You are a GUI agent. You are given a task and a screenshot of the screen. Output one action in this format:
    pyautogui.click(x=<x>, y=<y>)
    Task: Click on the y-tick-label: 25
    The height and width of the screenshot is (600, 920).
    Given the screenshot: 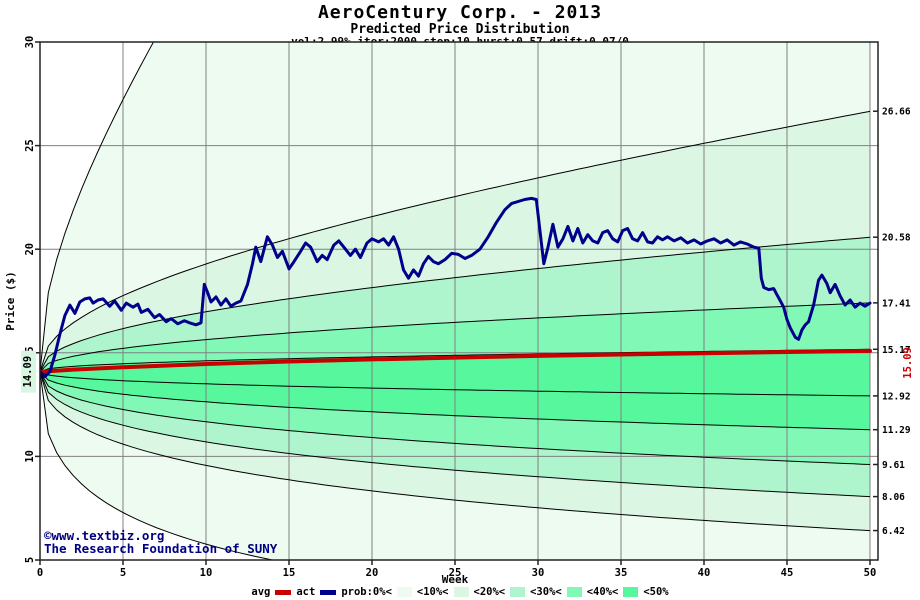 What is the action you would take?
    pyautogui.click(x=30, y=145)
    